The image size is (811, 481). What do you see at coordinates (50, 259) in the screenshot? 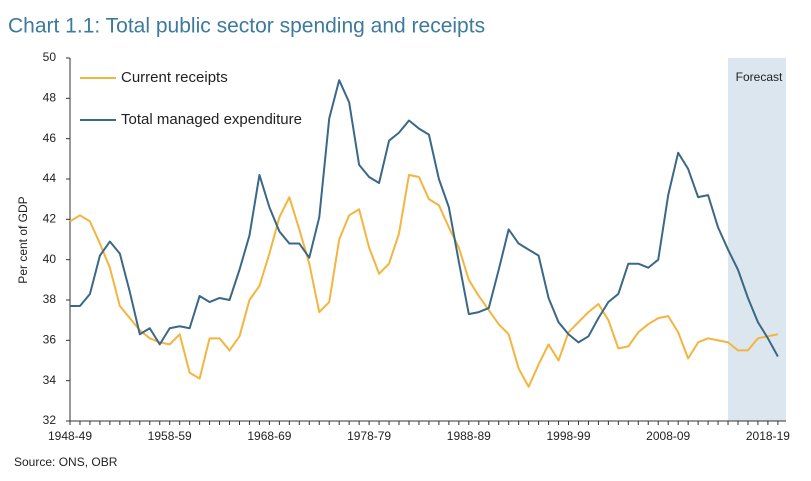
I see `y-tick-label: 40` at bounding box center [50, 259].